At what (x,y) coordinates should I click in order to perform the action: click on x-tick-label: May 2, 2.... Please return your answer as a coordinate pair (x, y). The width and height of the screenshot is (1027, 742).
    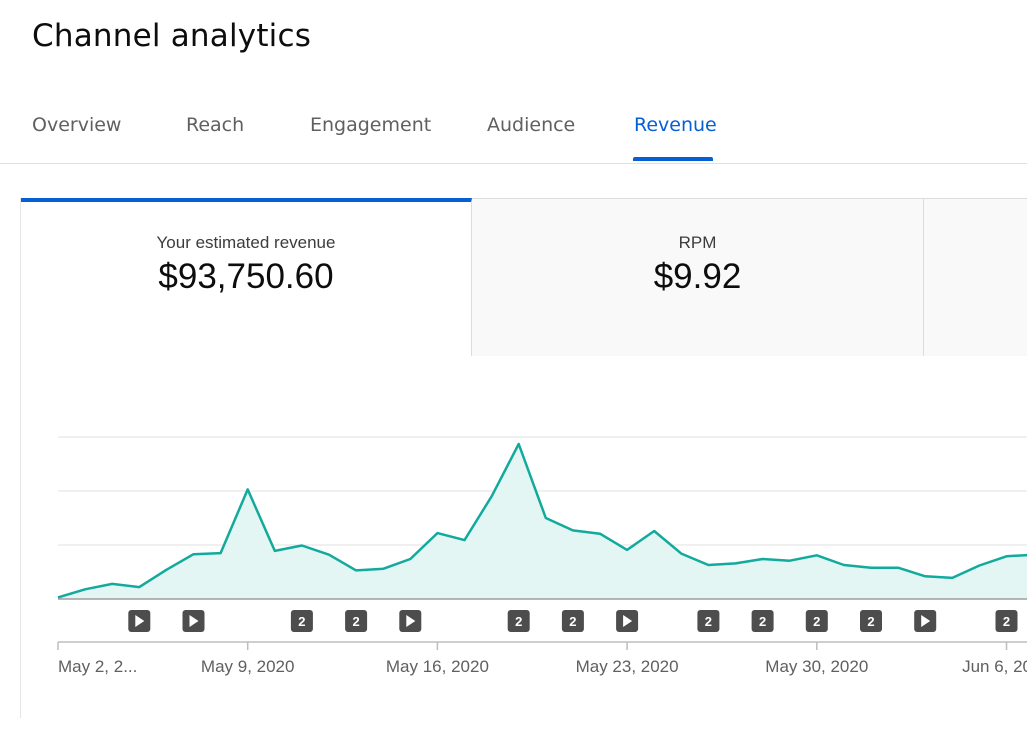
    Looking at the image, I should click on (97, 666).